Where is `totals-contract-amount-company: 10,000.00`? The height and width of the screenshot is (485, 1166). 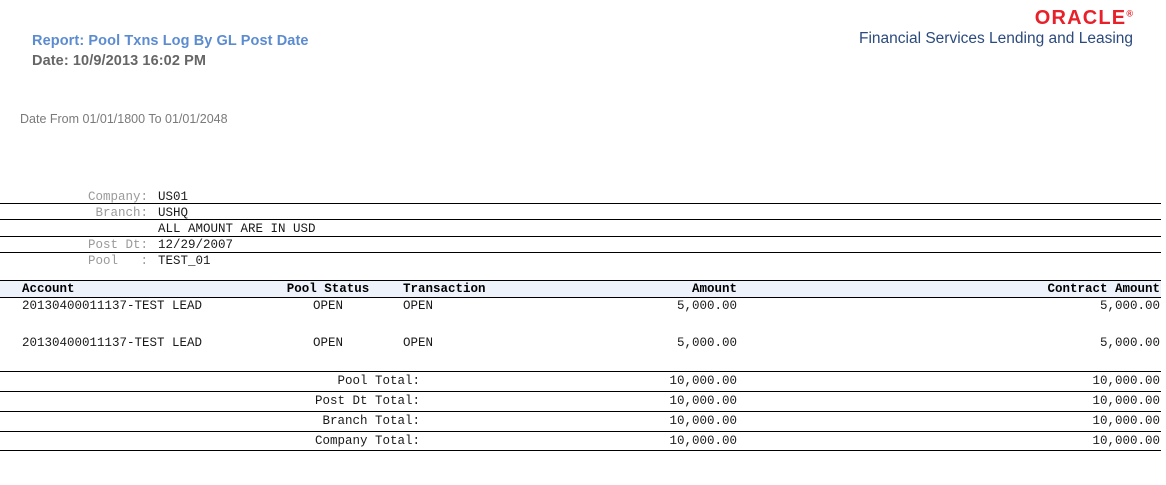 totals-contract-amount-company: 10,000.00 is located at coordinates (1126, 441).